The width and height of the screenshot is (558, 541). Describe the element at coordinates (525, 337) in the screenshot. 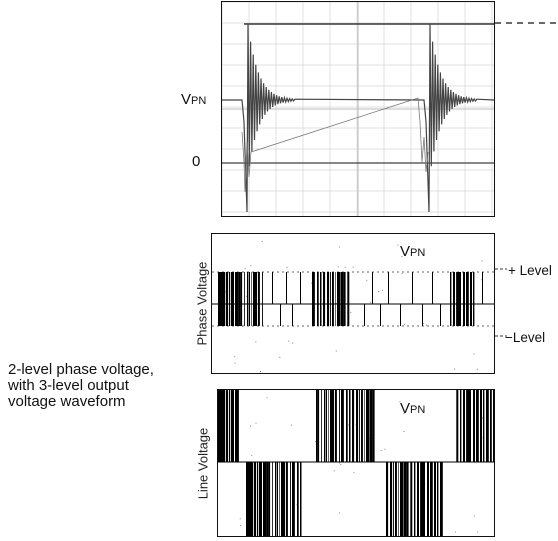

I see `minus-level-label: −Level` at that location.